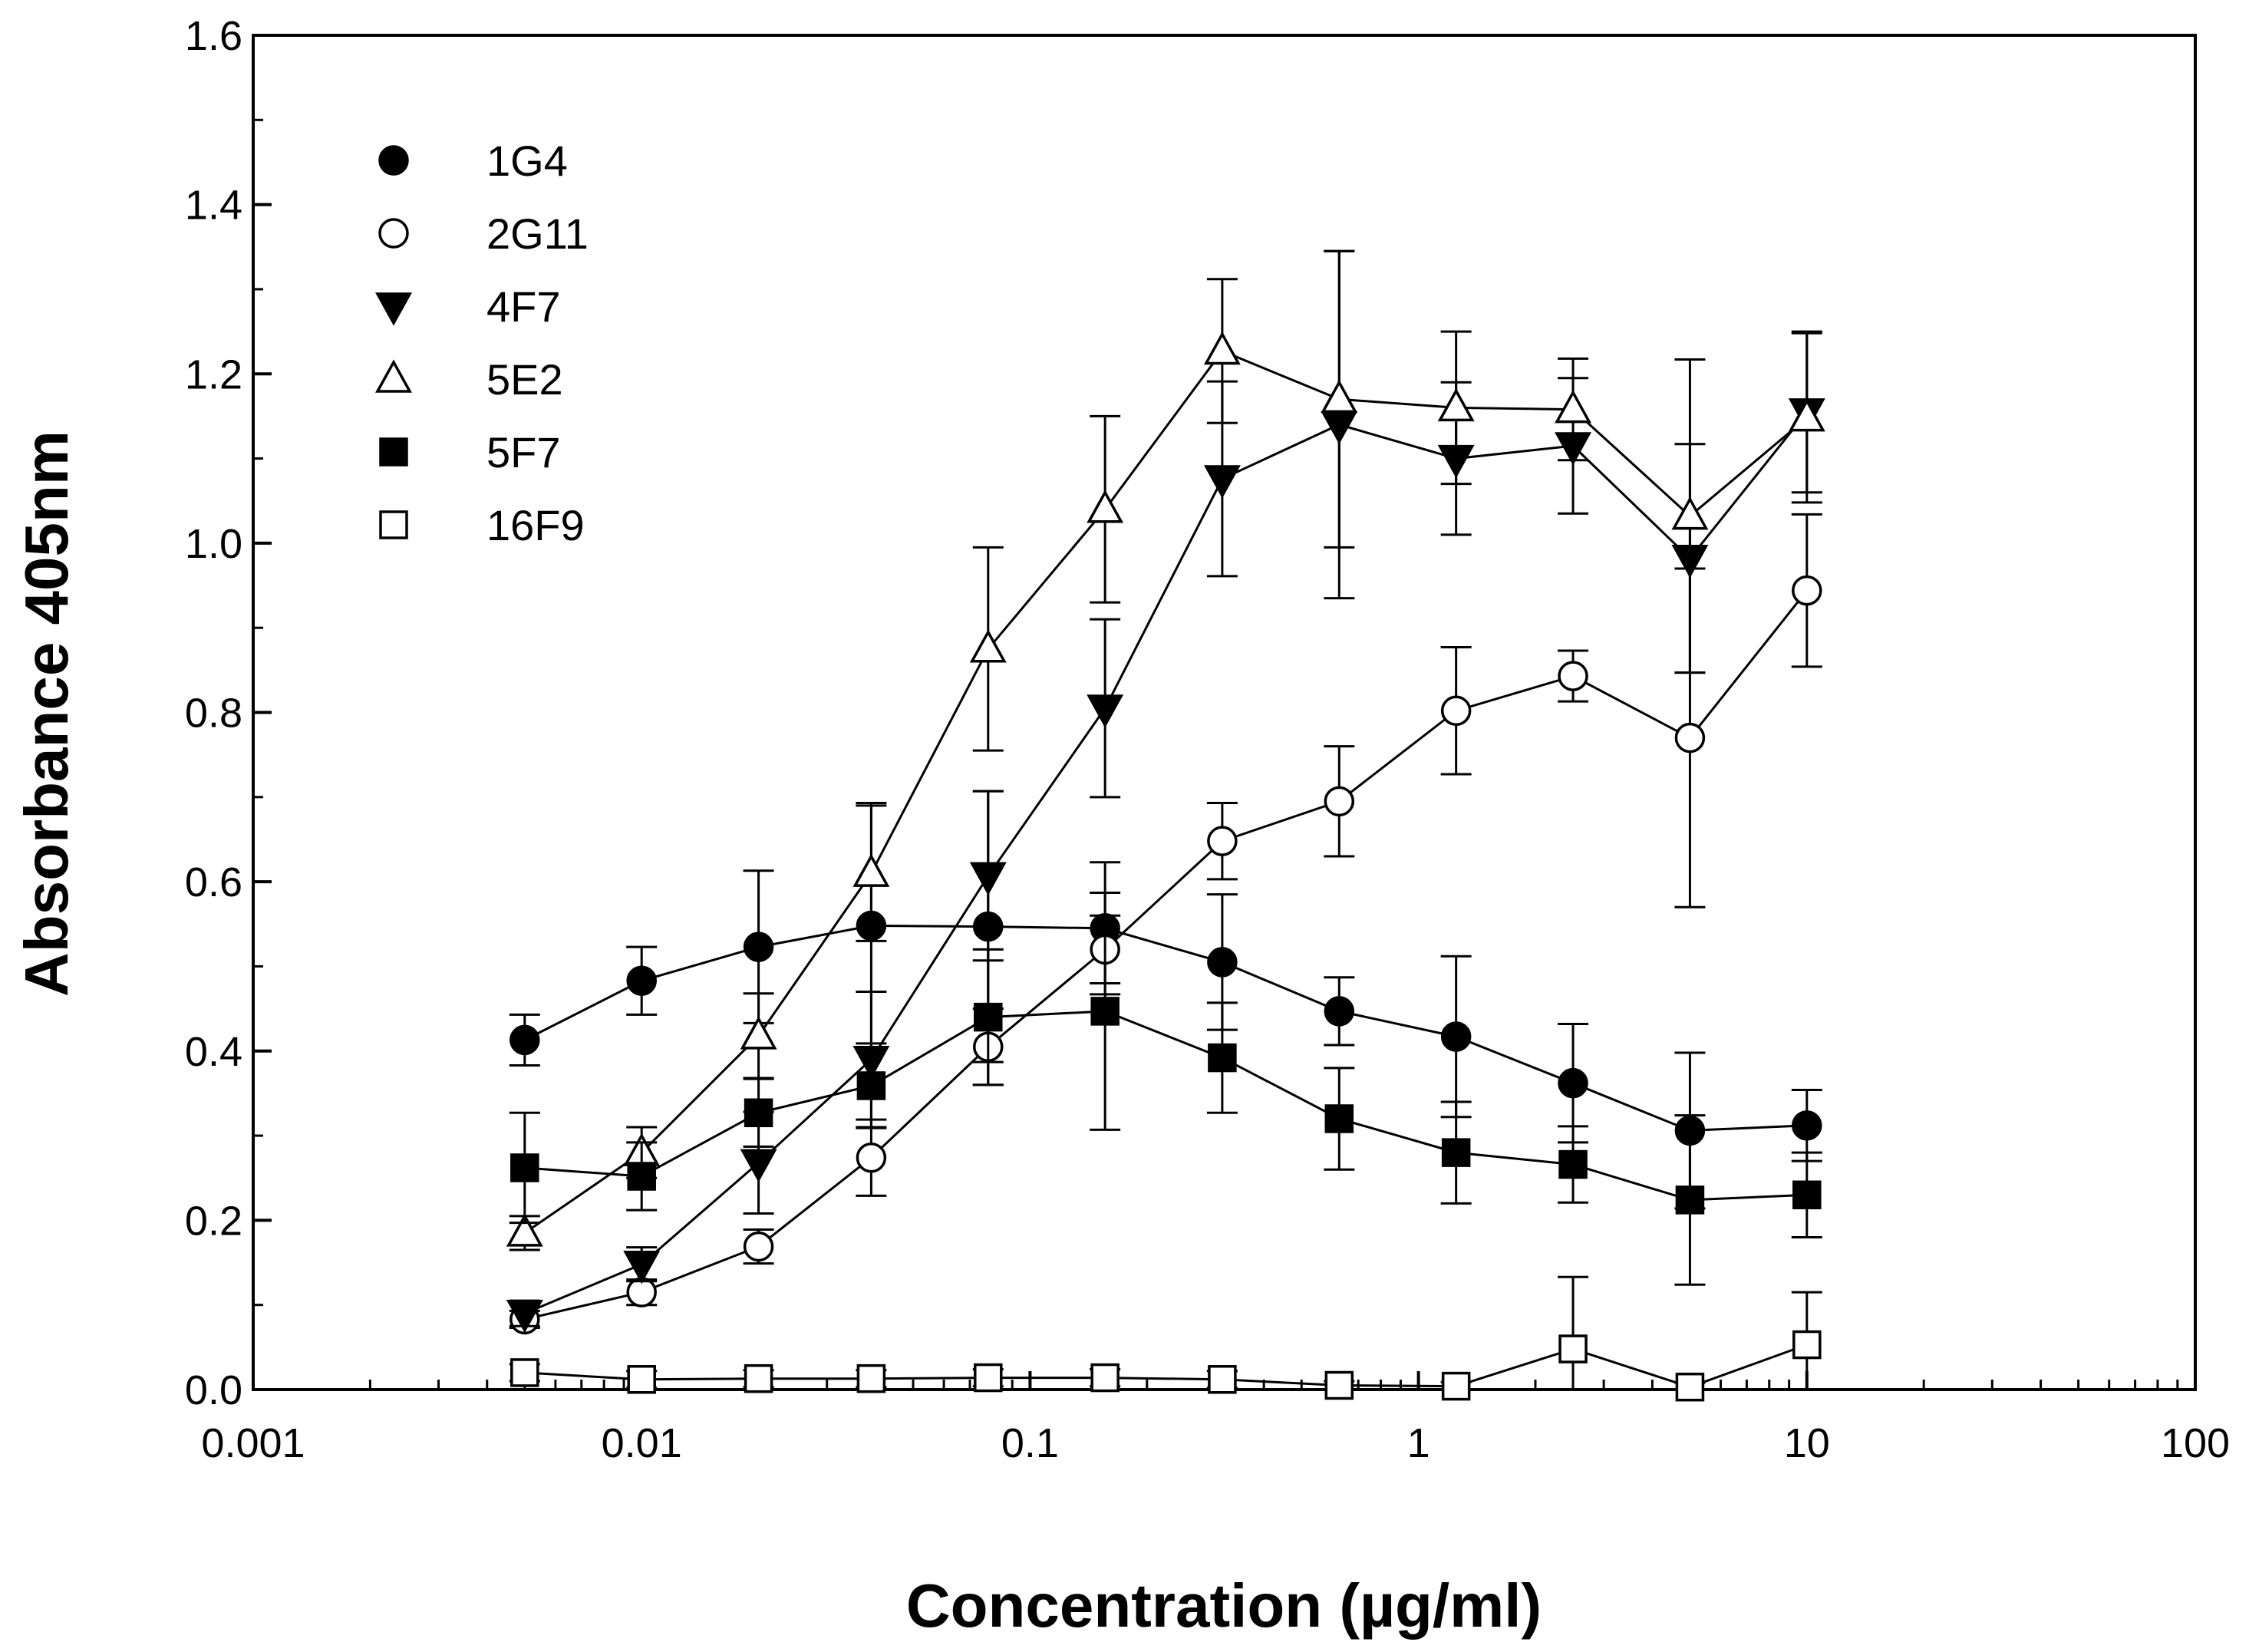  I want to click on y-tick-label: 1.6, so click(214, 36).